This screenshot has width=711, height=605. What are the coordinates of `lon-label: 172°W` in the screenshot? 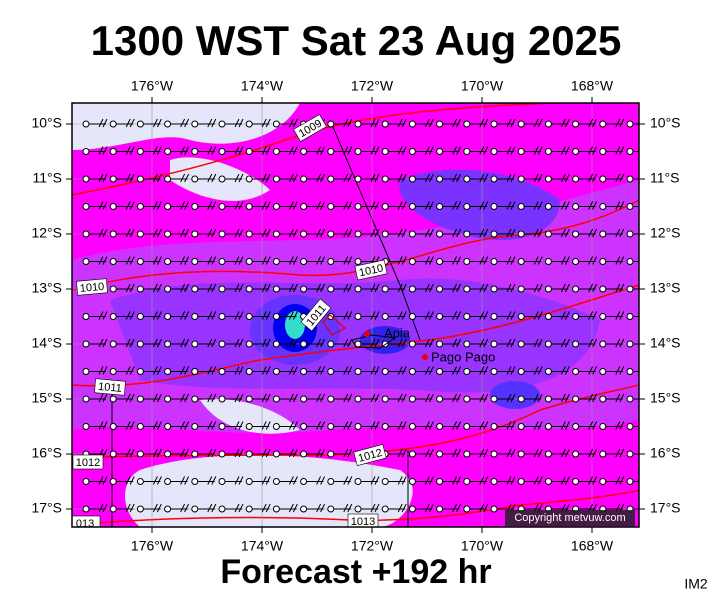 It's located at (372, 546).